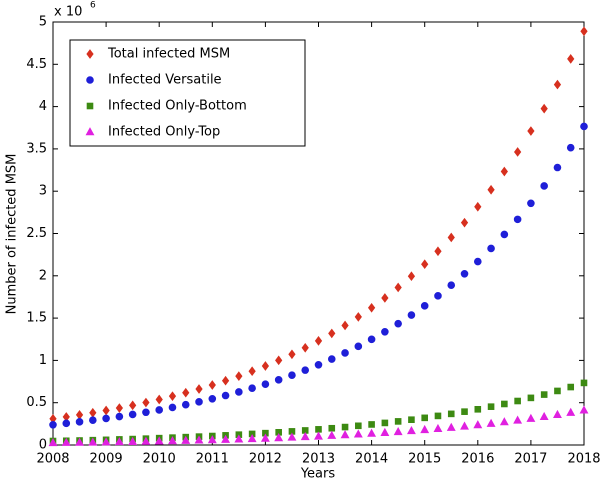 This screenshot has width=600, height=484. Describe the element at coordinates (177, 106) in the screenshot. I see `legend-label: Infected Only-Bottom` at that location.